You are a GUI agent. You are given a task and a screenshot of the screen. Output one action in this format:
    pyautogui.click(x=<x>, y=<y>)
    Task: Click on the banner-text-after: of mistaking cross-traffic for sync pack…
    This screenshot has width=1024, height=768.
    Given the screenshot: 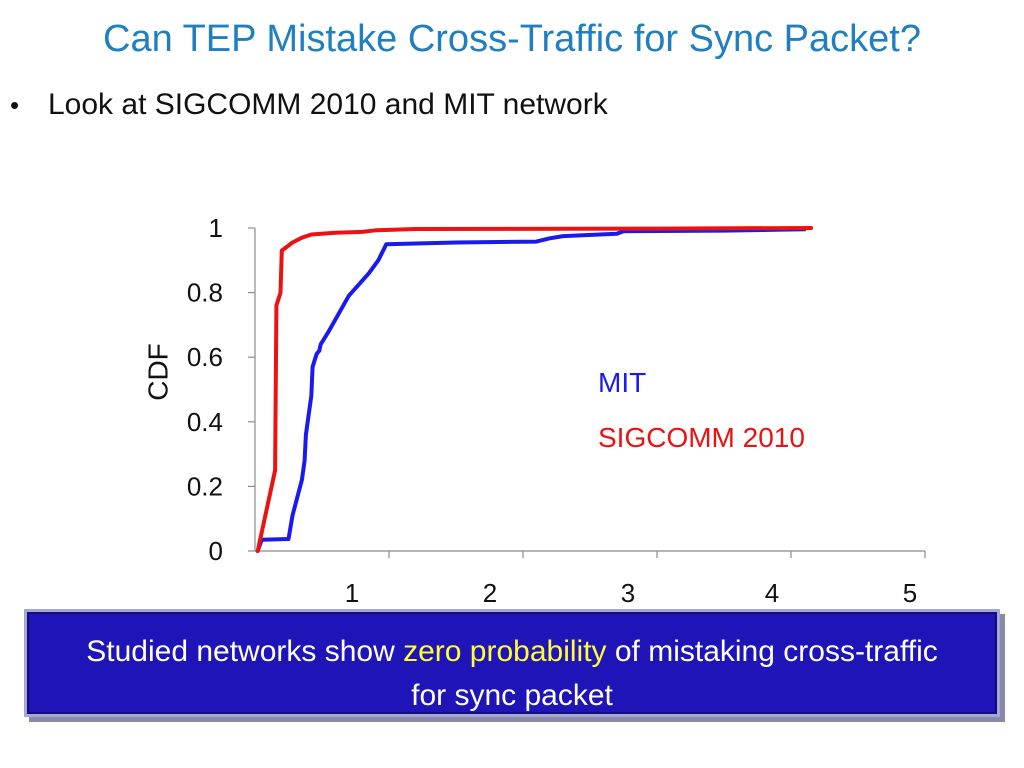 What is the action you would take?
    pyautogui.click(x=674, y=673)
    